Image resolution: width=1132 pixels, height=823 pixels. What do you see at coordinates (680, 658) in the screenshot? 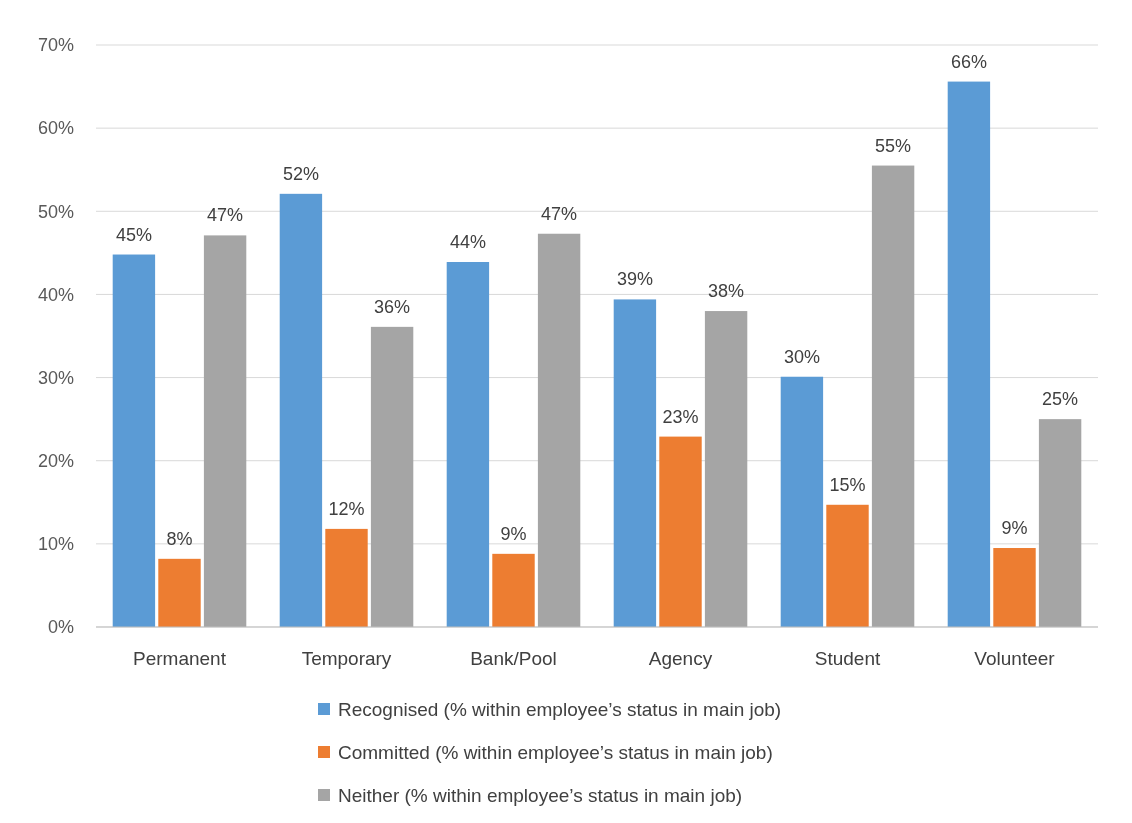
I see `x-tick-label: Agency` at bounding box center [680, 658].